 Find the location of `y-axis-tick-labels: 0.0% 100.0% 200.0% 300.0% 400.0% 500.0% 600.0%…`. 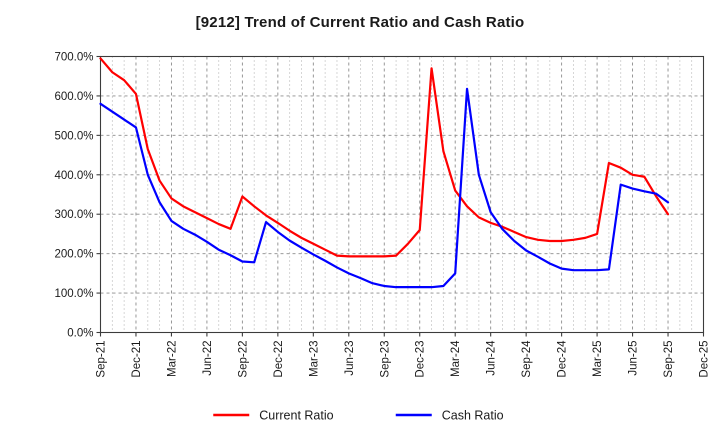

y-axis-tick-labels: 0.0% 100.0% 200.0% 300.0% 400.0% 500.0% 600.0%… is located at coordinates (77, 196).